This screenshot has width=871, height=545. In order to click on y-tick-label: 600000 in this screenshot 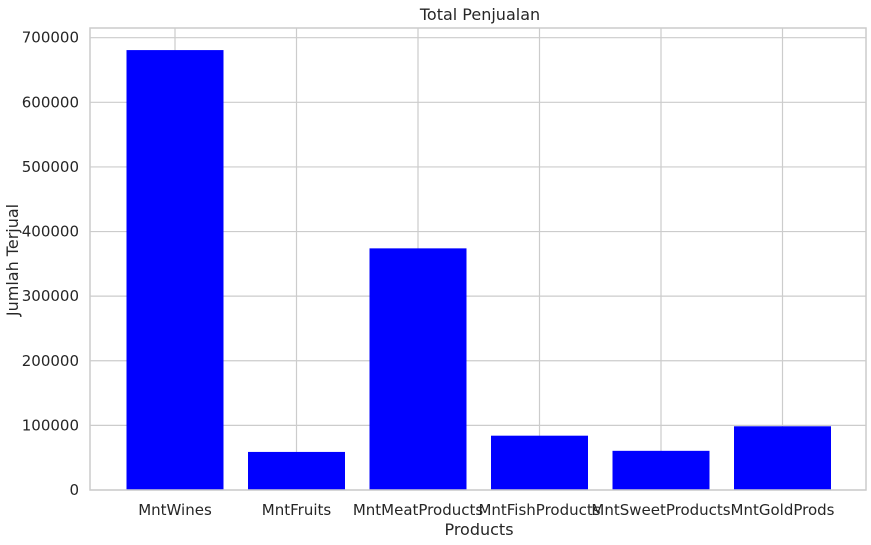, I will do `click(50, 102)`.